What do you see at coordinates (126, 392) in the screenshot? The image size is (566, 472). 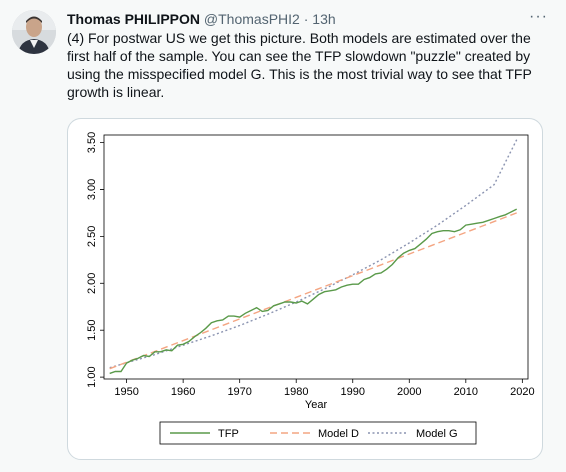 I see `x-tick-label: 1950` at bounding box center [126, 392].